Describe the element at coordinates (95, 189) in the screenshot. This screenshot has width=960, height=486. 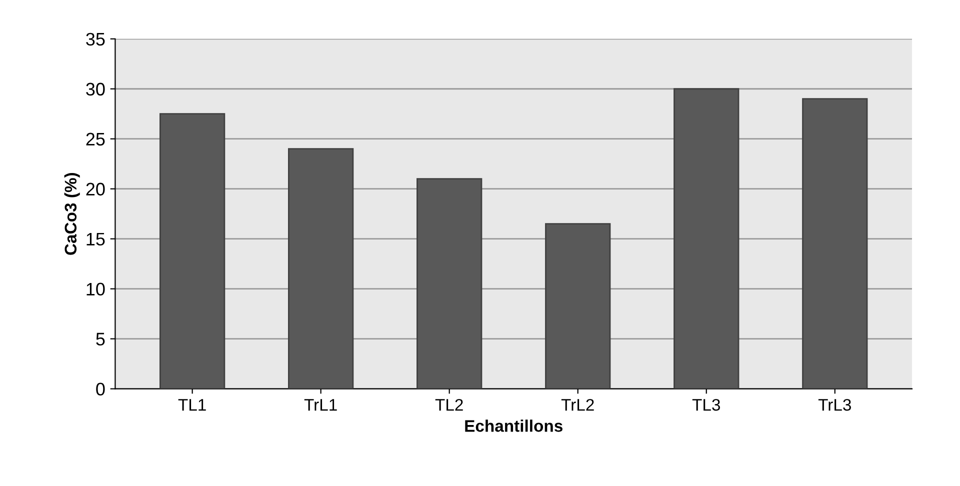
I see `y-tick-label: 20` at that location.